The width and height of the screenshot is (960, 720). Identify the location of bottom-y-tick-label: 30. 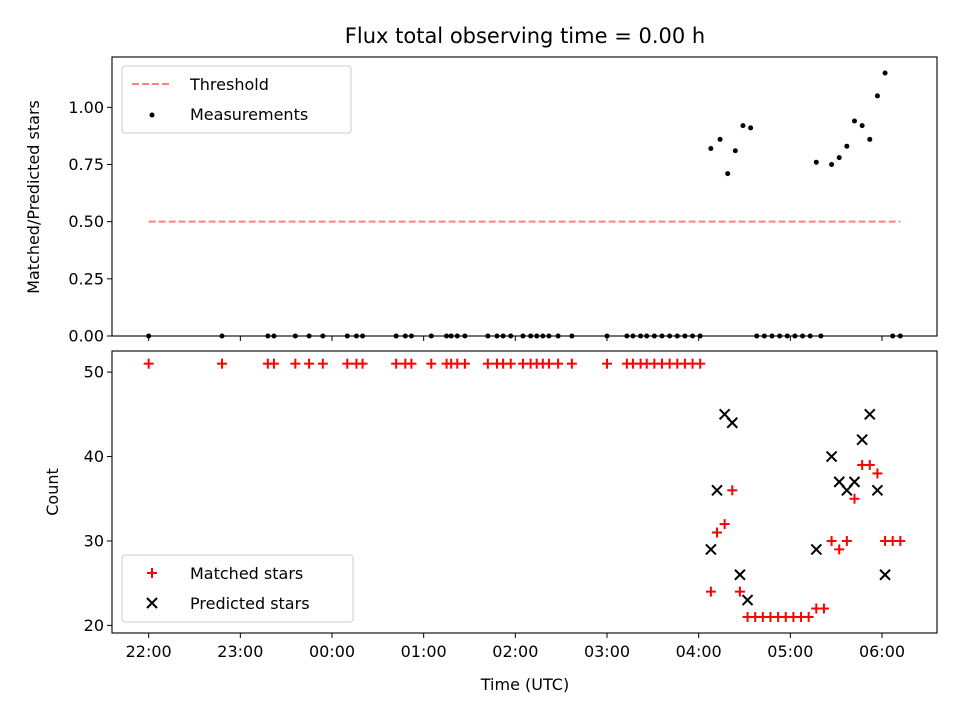
(94, 540).